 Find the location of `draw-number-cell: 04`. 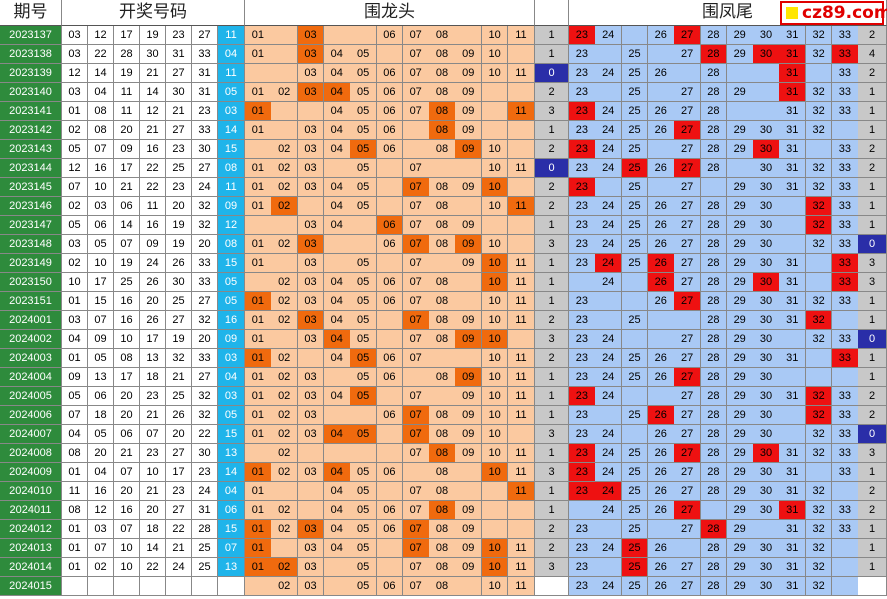

draw-number-cell: 04 is located at coordinates (75, 339).